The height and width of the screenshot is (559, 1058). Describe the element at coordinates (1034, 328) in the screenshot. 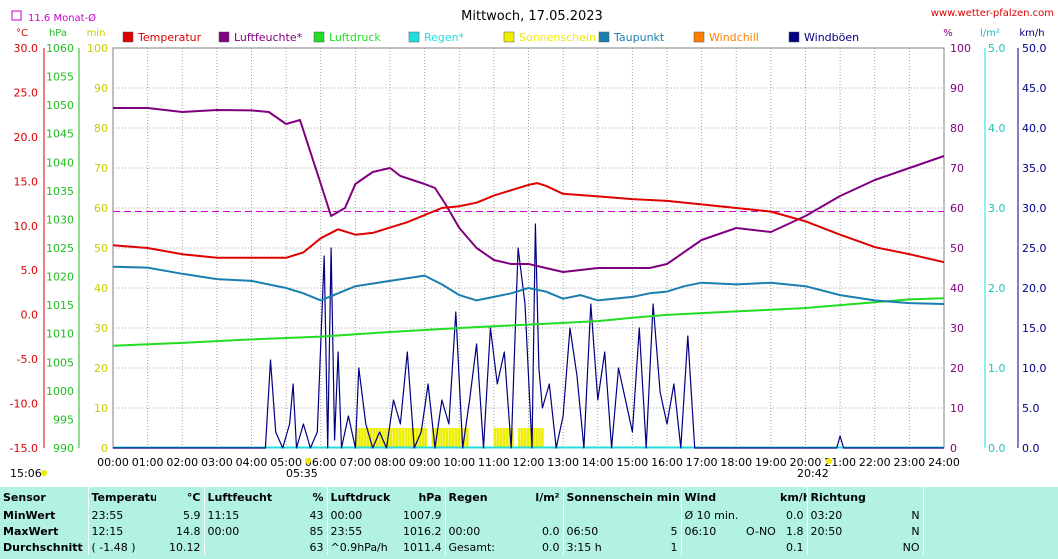

I see `wind-tick-label: 15.0` at that location.